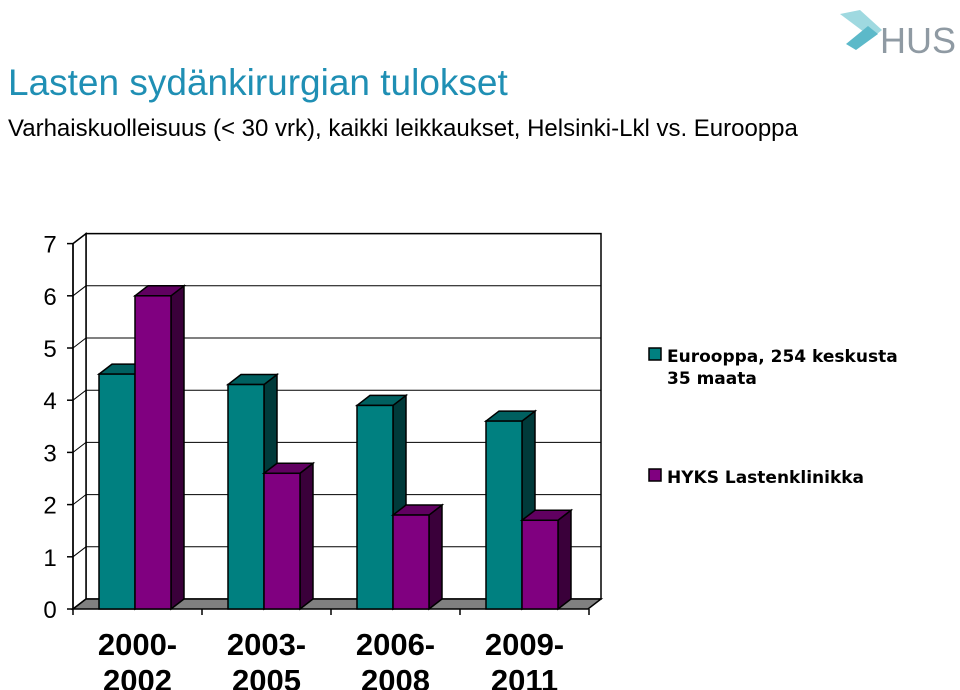 The height and width of the screenshot is (690, 960). I want to click on y-tick-label: 4, so click(49, 401).